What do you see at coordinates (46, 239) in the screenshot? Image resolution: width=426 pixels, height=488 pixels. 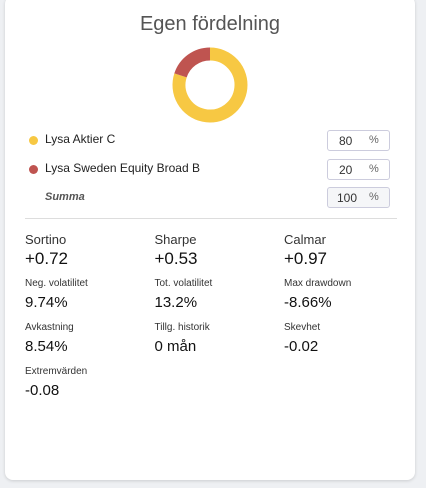 I see `metric-label: Sortino` at bounding box center [46, 239].